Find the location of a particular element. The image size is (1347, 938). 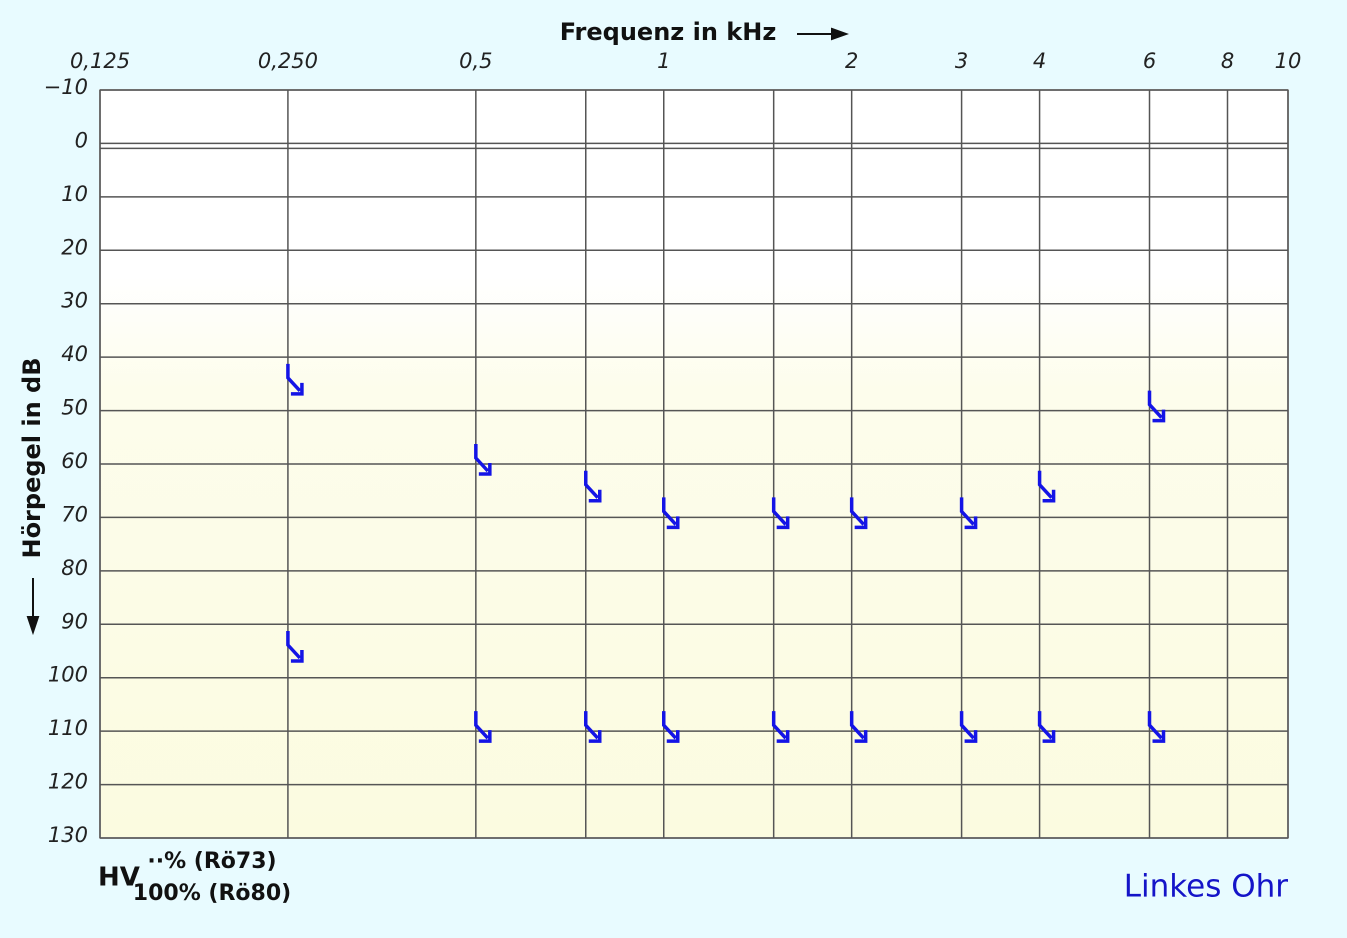

x-axis-title: Frequenz in kHz is located at coordinates (668, 32).